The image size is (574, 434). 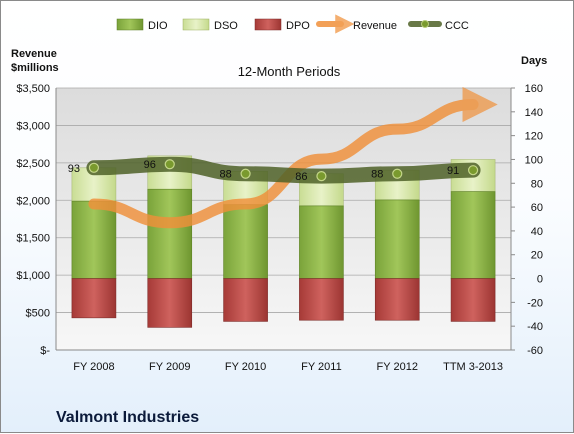 What do you see at coordinates (33, 126) in the screenshot?
I see `left-tick-label: $3,000` at bounding box center [33, 126].